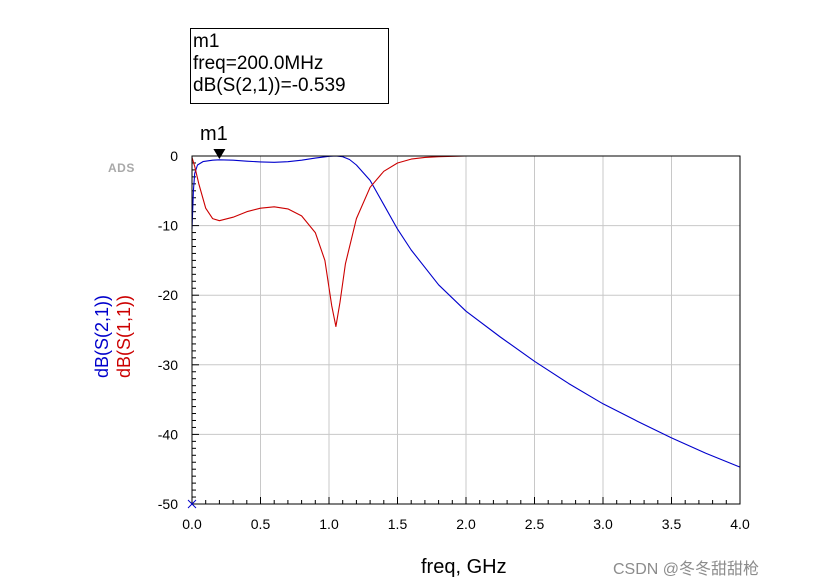 The width and height of the screenshot is (814, 586). Describe the element at coordinates (168, 295) in the screenshot. I see `y-tick-label: -20` at that location.